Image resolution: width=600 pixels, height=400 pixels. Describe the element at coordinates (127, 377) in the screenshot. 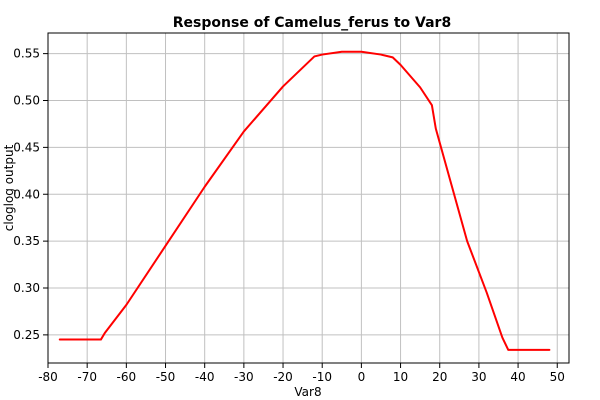

I see `x-tick-label: -60` at that location.